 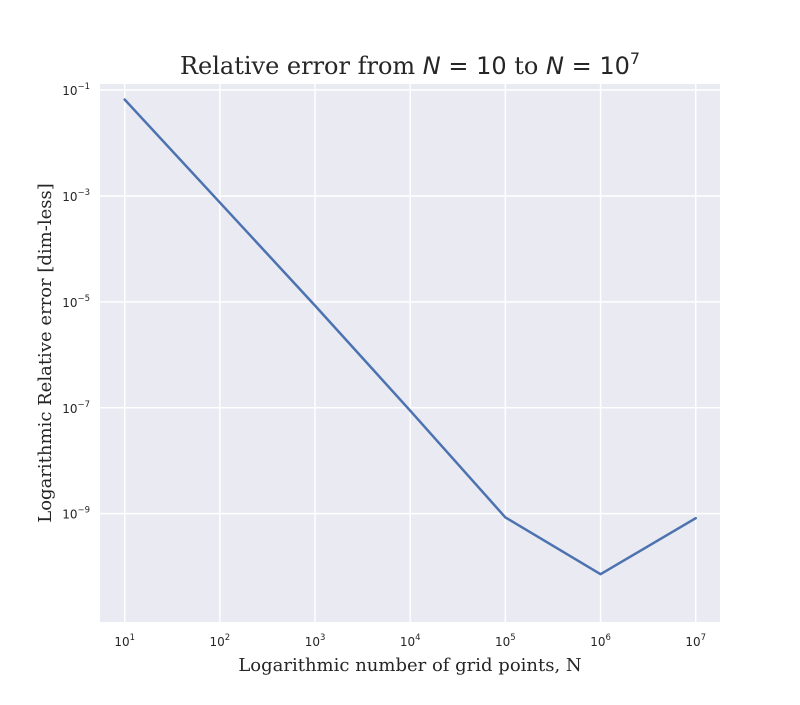 What do you see at coordinates (526, 66) in the screenshot?
I see `title-middle: to` at bounding box center [526, 66].